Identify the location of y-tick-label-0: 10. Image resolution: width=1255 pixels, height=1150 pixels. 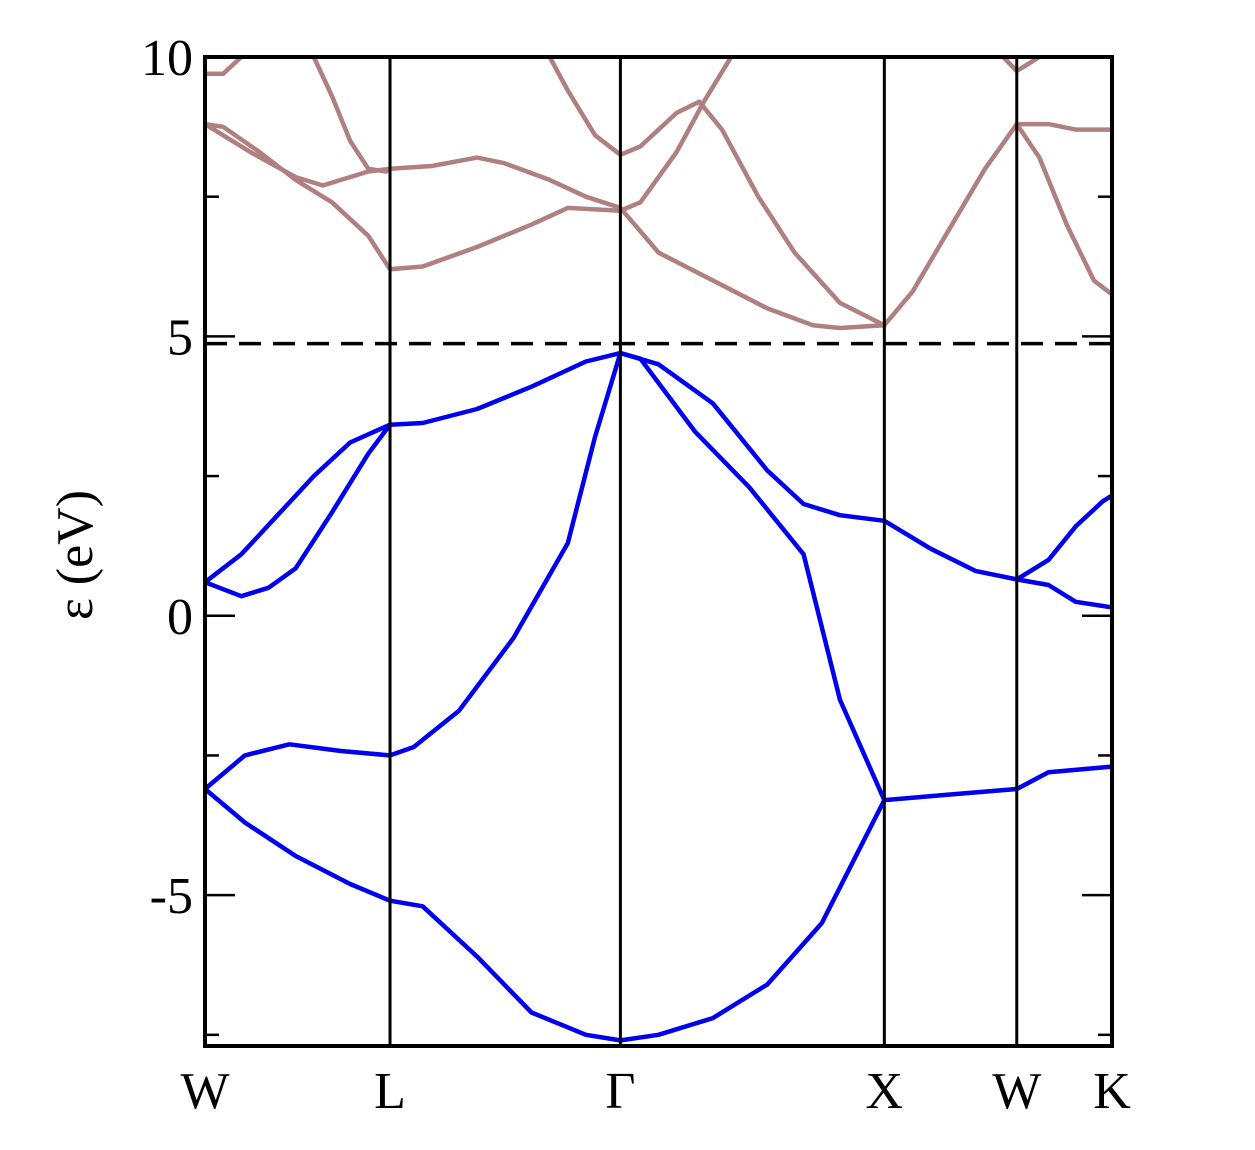
(167, 58).